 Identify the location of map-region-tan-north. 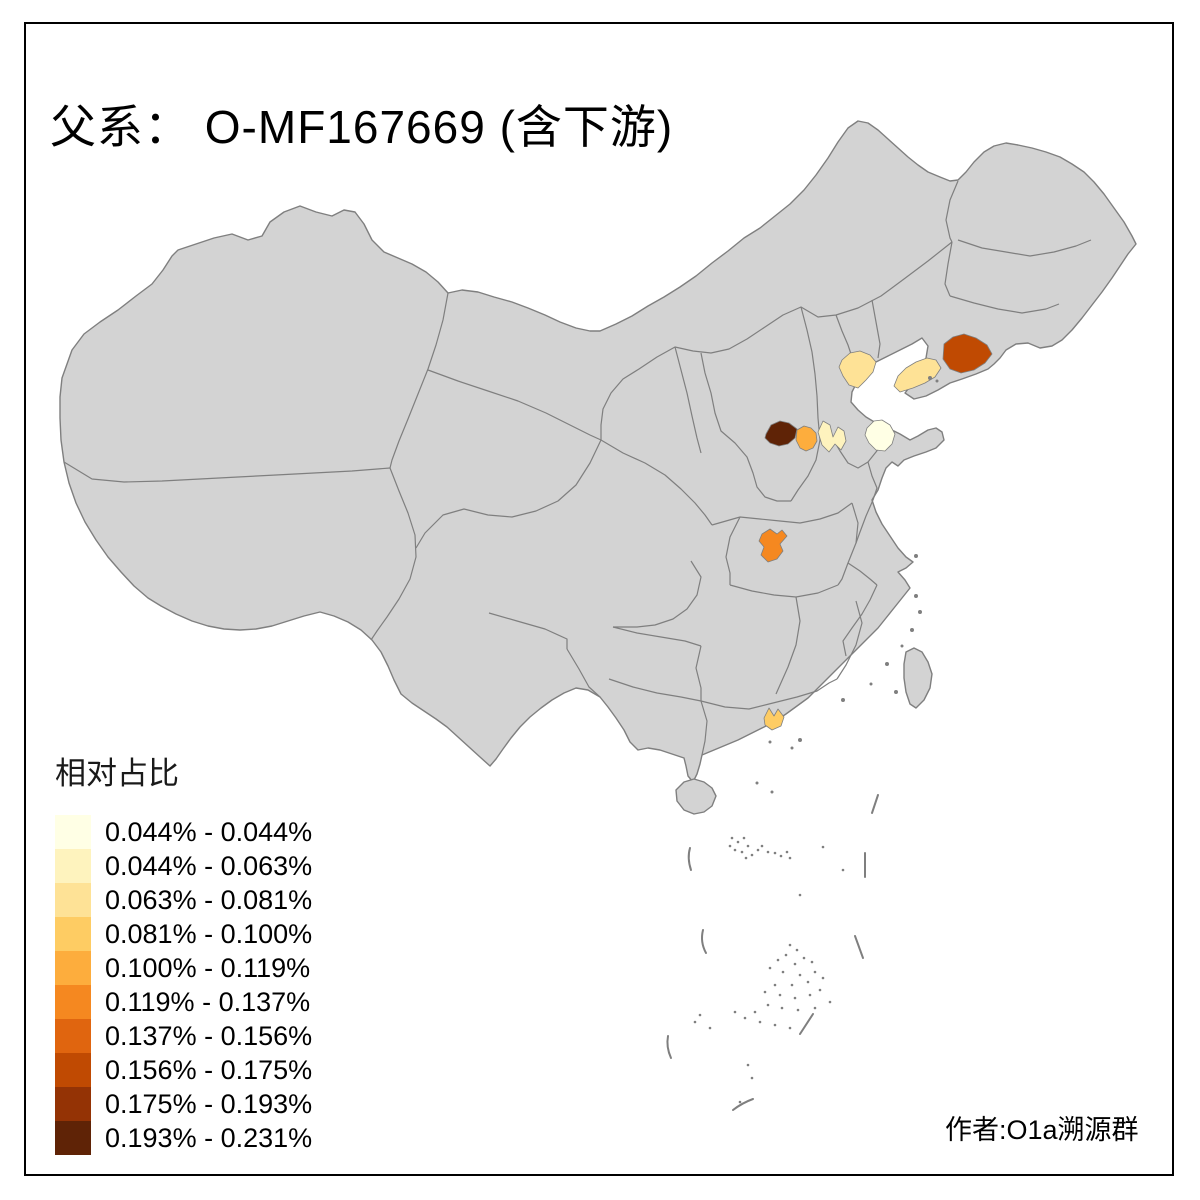
(857, 369).